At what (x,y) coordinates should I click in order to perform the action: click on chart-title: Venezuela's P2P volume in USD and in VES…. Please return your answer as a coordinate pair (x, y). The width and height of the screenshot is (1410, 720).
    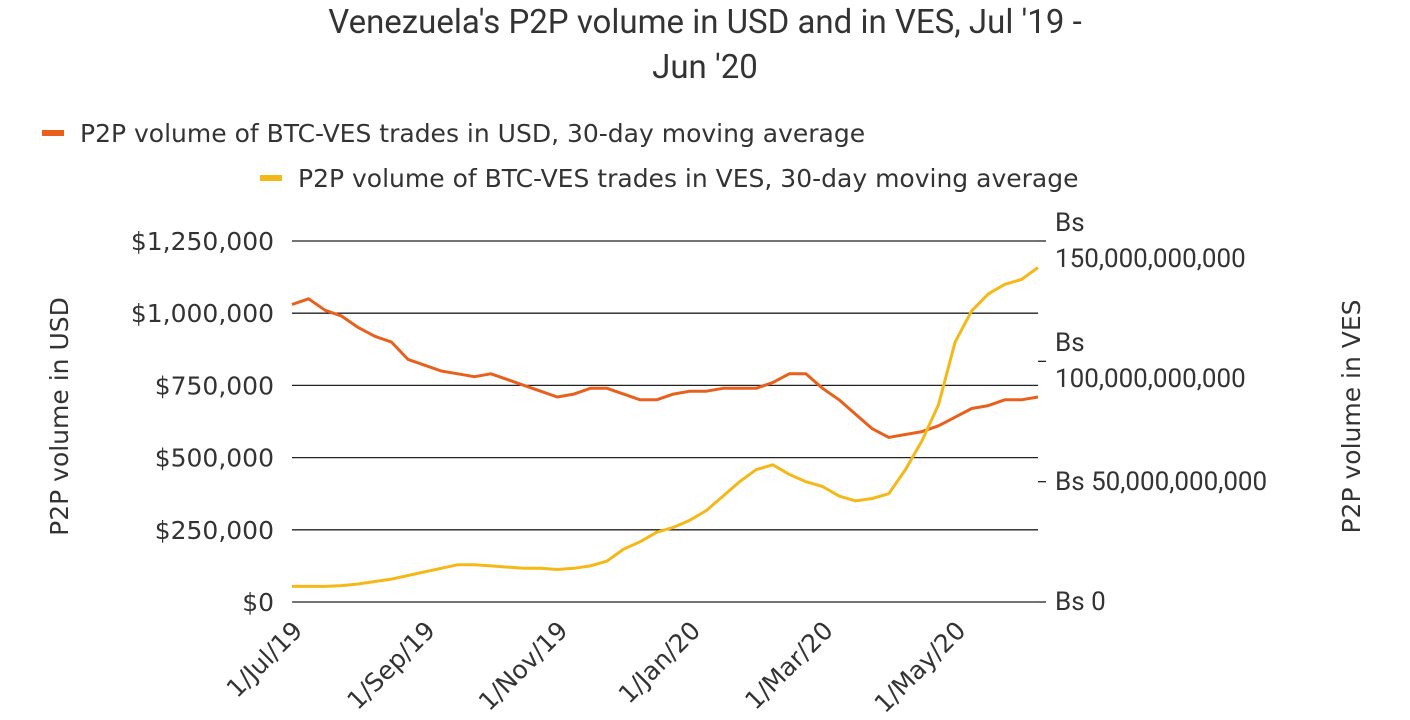
    Looking at the image, I should click on (705, 45).